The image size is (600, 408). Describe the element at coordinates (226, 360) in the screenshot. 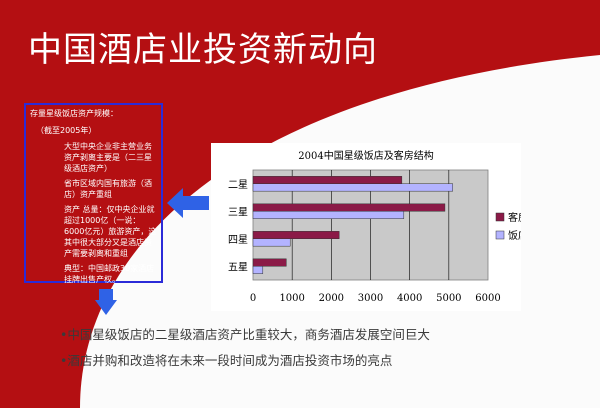

I see `bullet-item: •酒店并购和改造将在未来一段时间成为酒店投资市场的亮点` at that location.